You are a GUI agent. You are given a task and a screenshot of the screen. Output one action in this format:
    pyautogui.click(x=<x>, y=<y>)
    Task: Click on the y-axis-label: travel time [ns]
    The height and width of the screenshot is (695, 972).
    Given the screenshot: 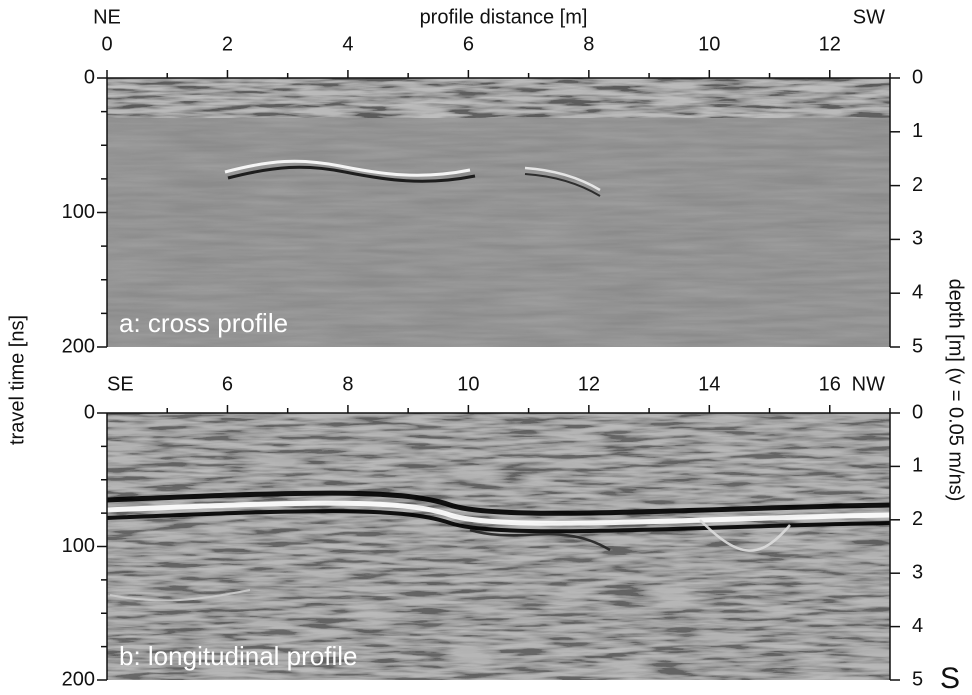 What is the action you would take?
    pyautogui.click(x=17, y=380)
    